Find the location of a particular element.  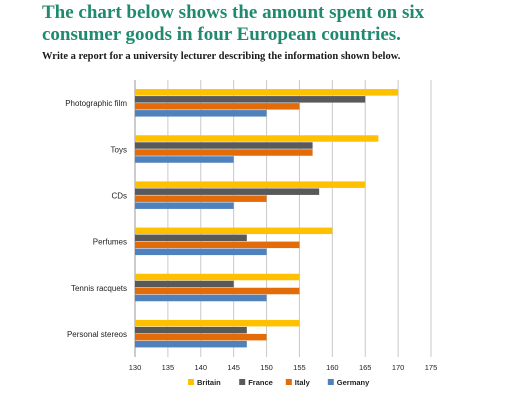

x-tick-label: 135 is located at coordinates (168, 367).